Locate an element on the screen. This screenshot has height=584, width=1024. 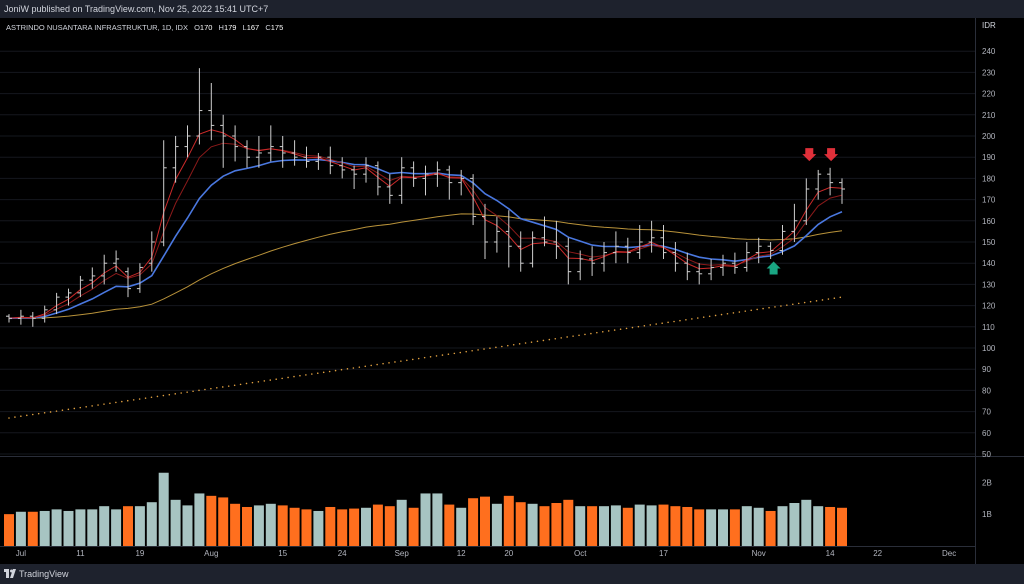
price-tick-label: 130 is located at coordinates (989, 284).